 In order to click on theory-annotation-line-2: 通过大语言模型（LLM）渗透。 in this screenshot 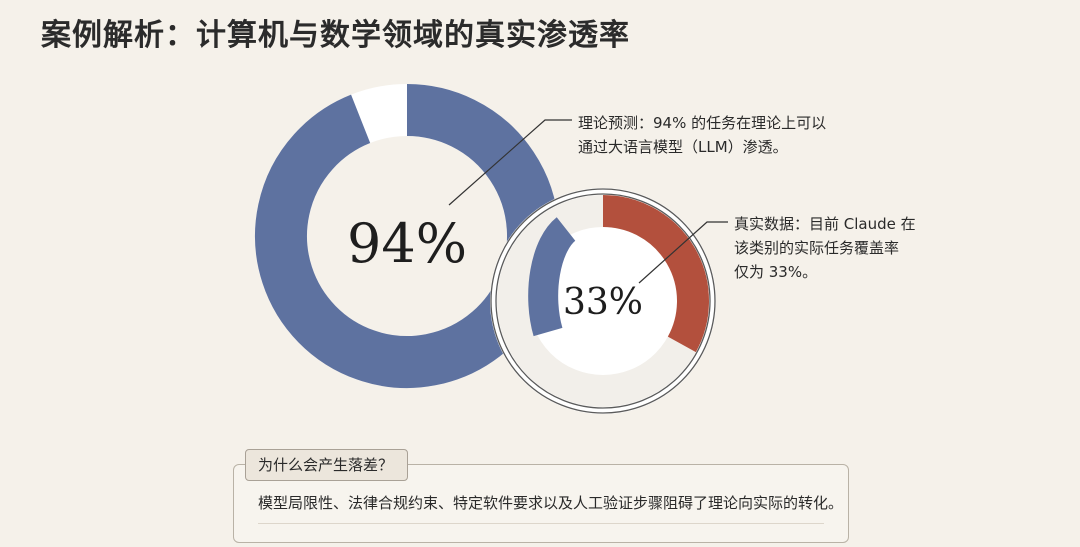, I will do `click(683, 147)`.